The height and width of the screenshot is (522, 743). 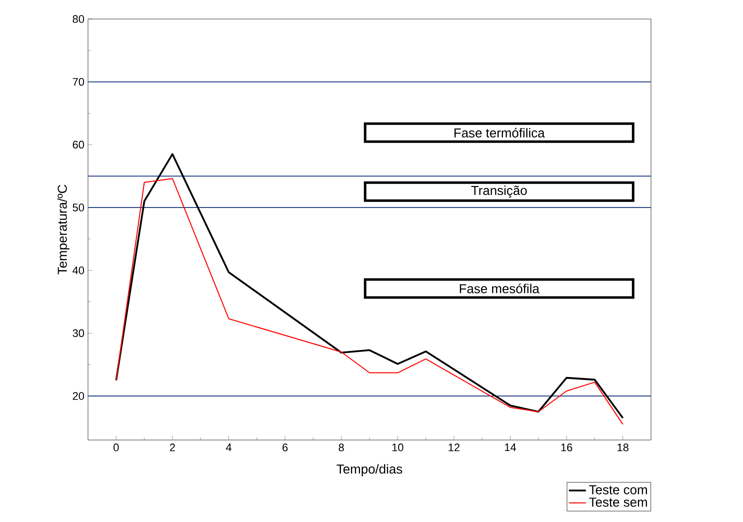 I want to click on y-tick-label: 50, so click(x=78, y=208).